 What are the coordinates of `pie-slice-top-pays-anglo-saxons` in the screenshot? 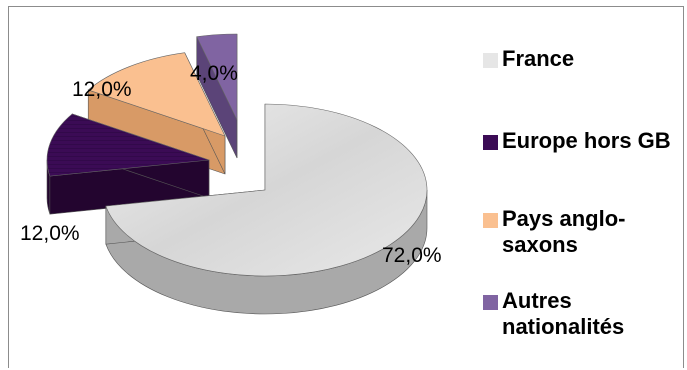 It's located at (156, 94).